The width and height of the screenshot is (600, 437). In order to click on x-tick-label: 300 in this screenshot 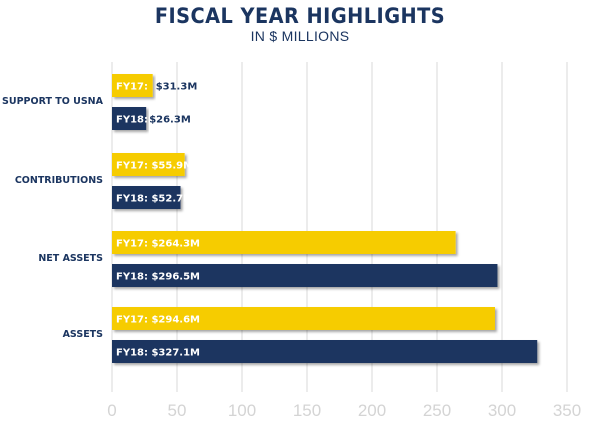, I will do `click(502, 410)`.